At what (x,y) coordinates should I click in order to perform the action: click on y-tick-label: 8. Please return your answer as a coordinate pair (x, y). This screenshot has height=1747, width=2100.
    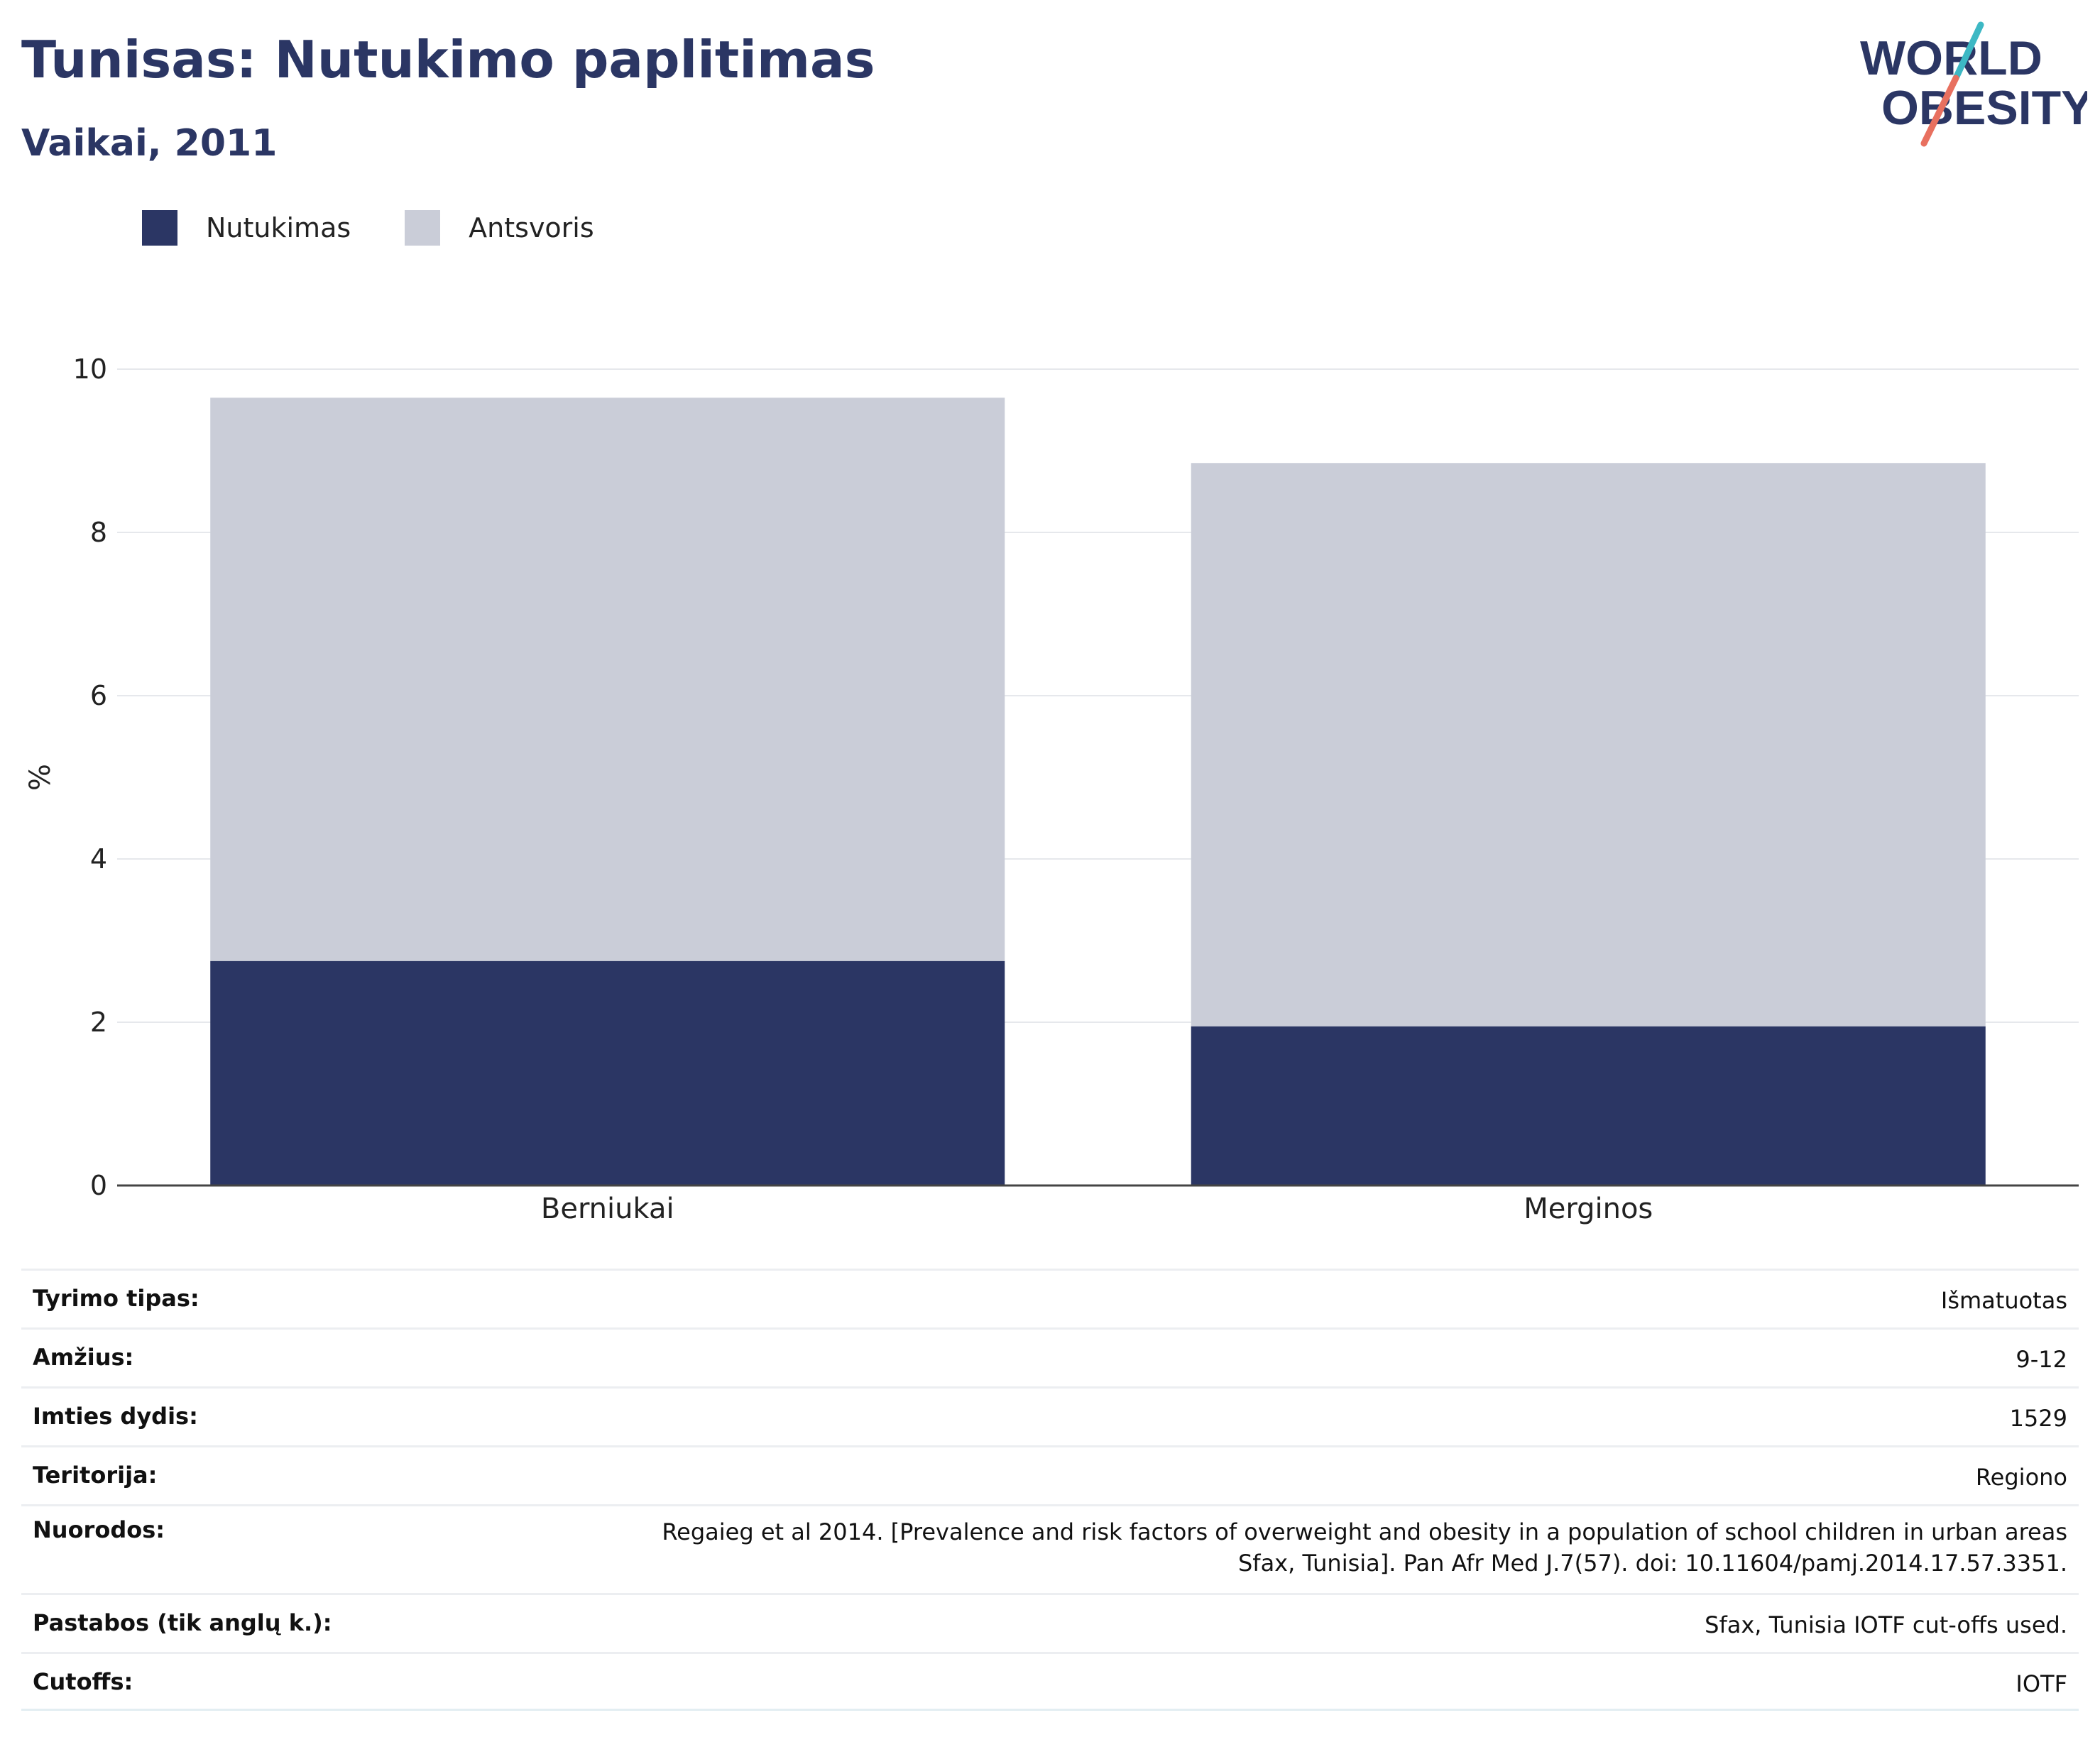
    Looking at the image, I should click on (98, 532).